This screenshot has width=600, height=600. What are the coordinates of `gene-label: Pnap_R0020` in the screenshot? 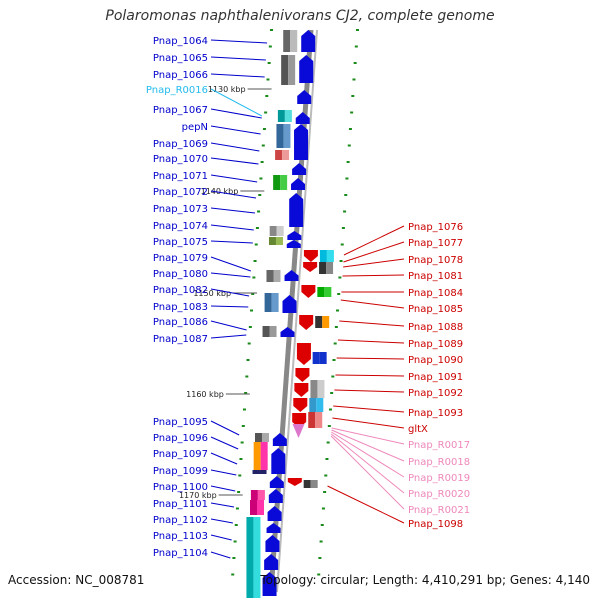 It's located at (439, 494).